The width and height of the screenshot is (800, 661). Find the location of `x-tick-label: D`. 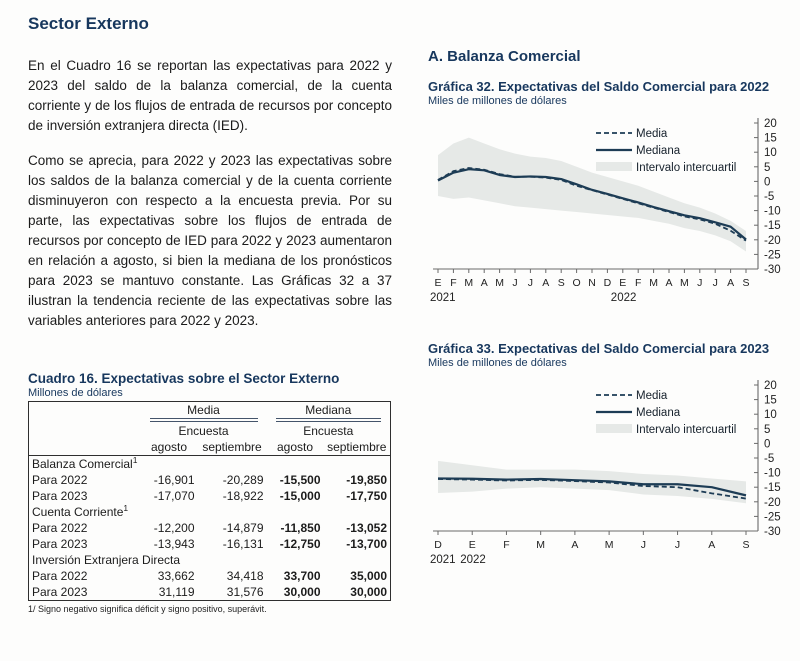

x-tick-label: D is located at coordinates (608, 283).